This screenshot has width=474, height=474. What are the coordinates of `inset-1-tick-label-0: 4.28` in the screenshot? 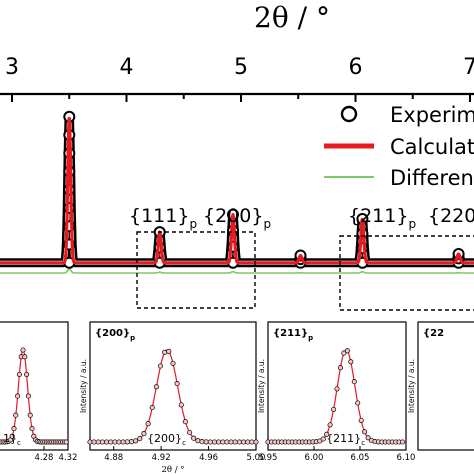 It's located at (44, 458).